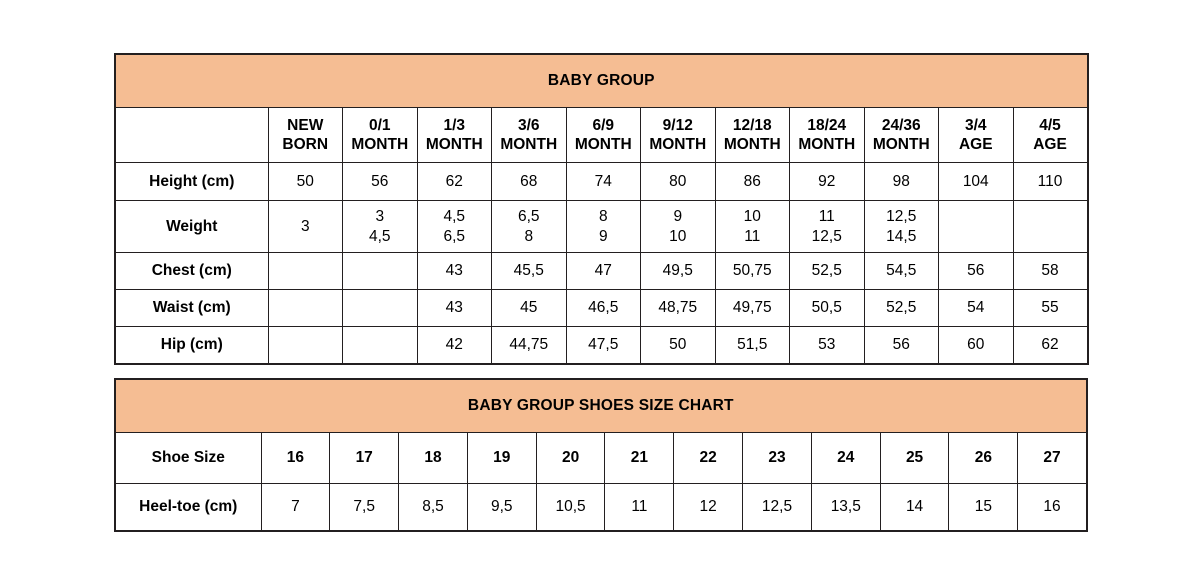 Image resolution: width=1200 pixels, height=582 pixels. What do you see at coordinates (708, 458) in the screenshot?
I see `cell-shoe-size-22: 22` at bounding box center [708, 458].